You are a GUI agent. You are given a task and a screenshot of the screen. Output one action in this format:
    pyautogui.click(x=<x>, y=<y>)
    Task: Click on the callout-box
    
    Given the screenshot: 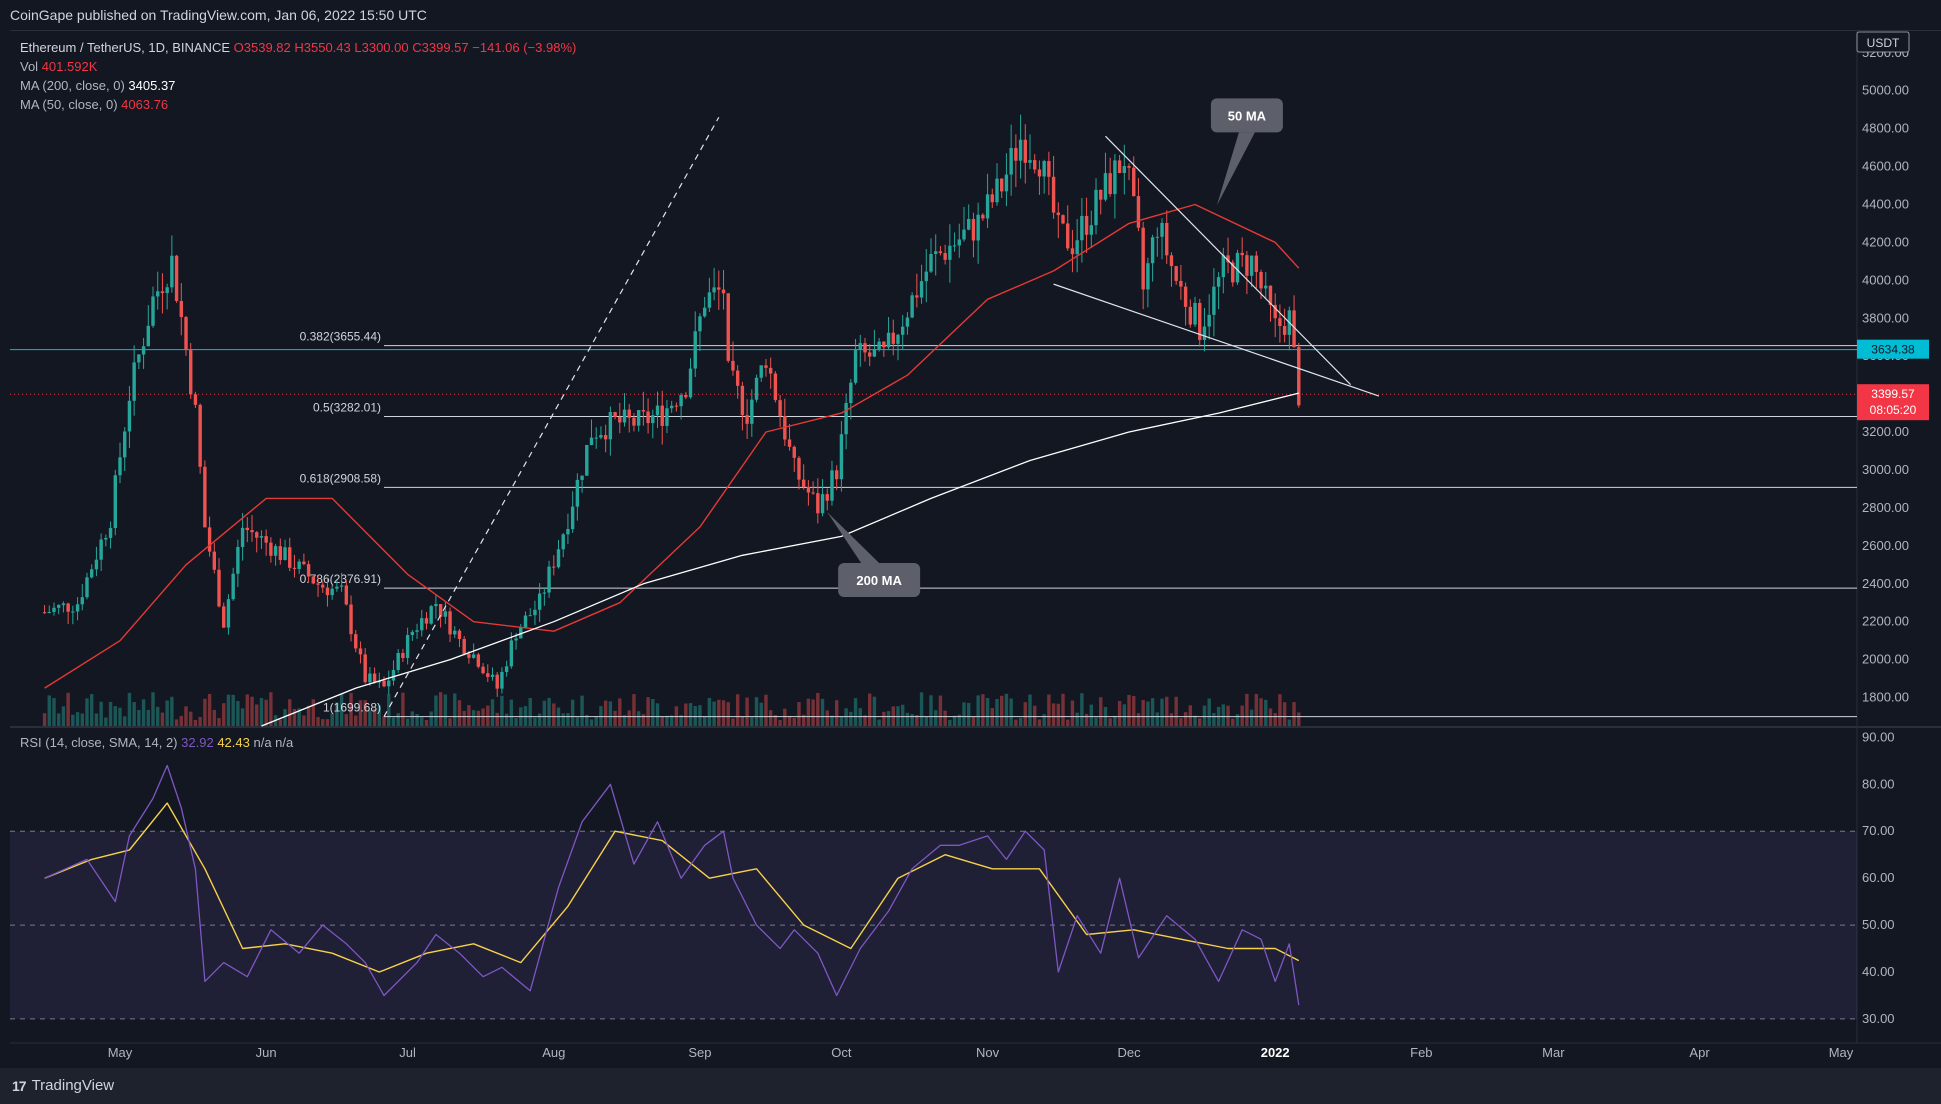 What is the action you would take?
    pyautogui.click(x=879, y=579)
    